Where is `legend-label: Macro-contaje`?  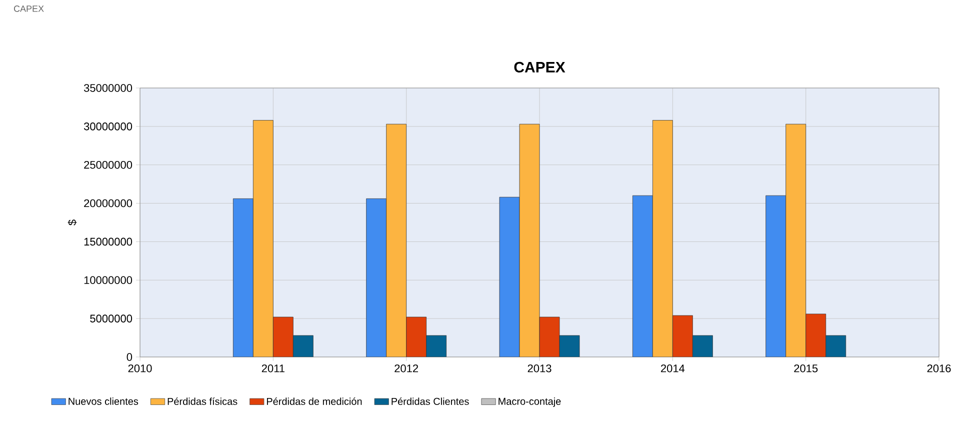 legend-label: Macro-contaje is located at coordinates (529, 402).